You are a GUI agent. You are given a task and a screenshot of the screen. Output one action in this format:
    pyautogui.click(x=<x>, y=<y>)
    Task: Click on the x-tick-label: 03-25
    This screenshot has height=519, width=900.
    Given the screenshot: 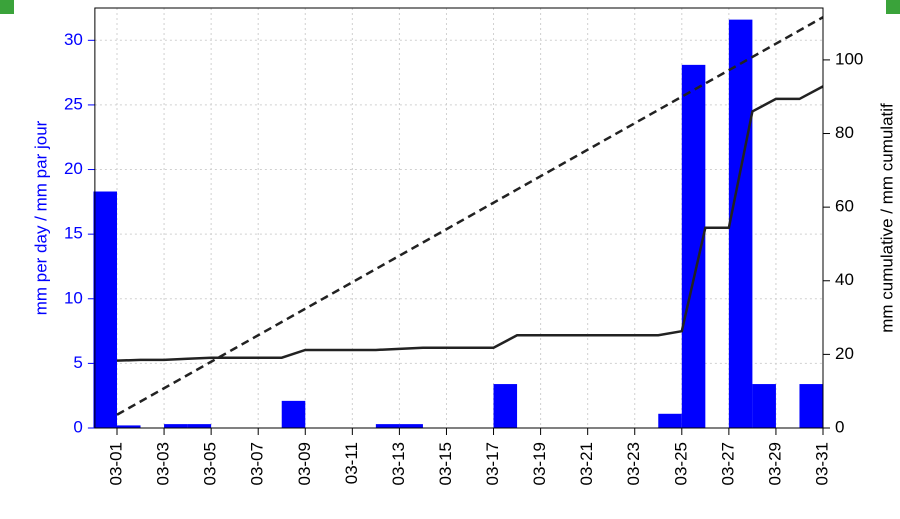 What is the action you would take?
    pyautogui.click(x=680, y=463)
    